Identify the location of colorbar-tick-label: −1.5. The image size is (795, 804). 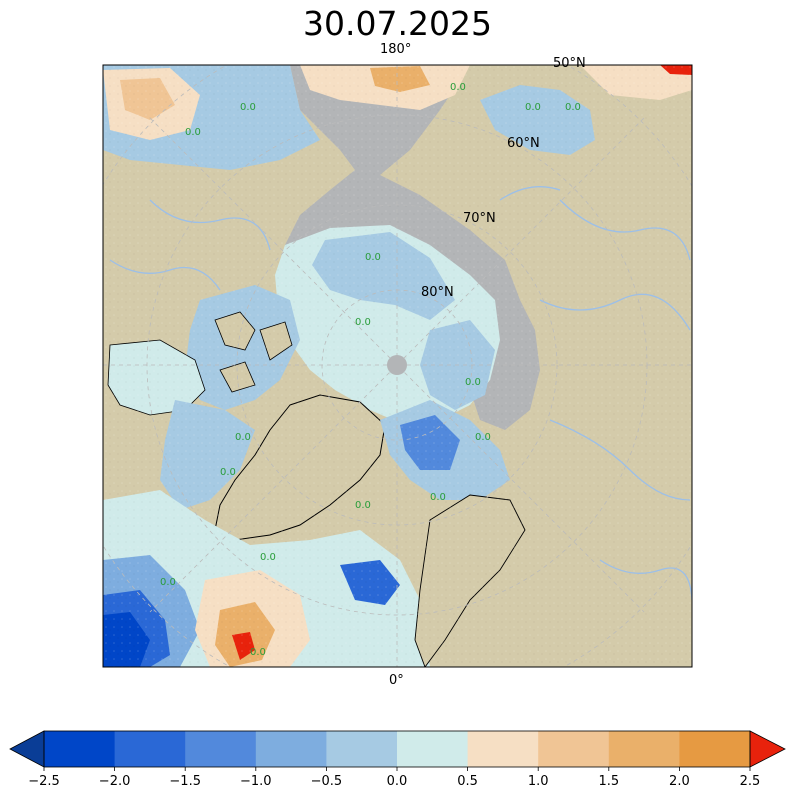
(185, 781).